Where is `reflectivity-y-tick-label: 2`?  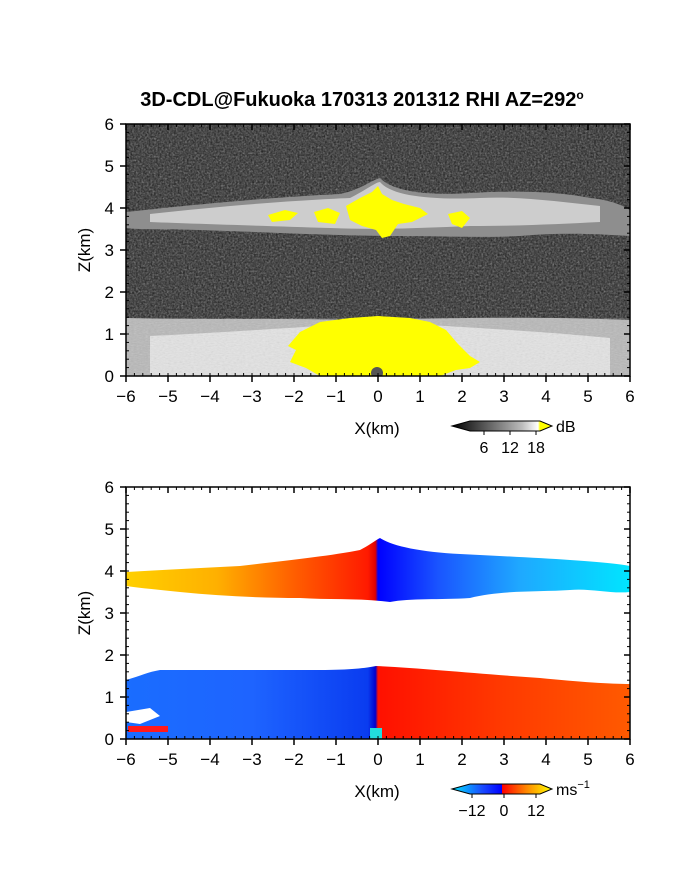
reflectivity-y-tick-label: 2 is located at coordinates (109, 292).